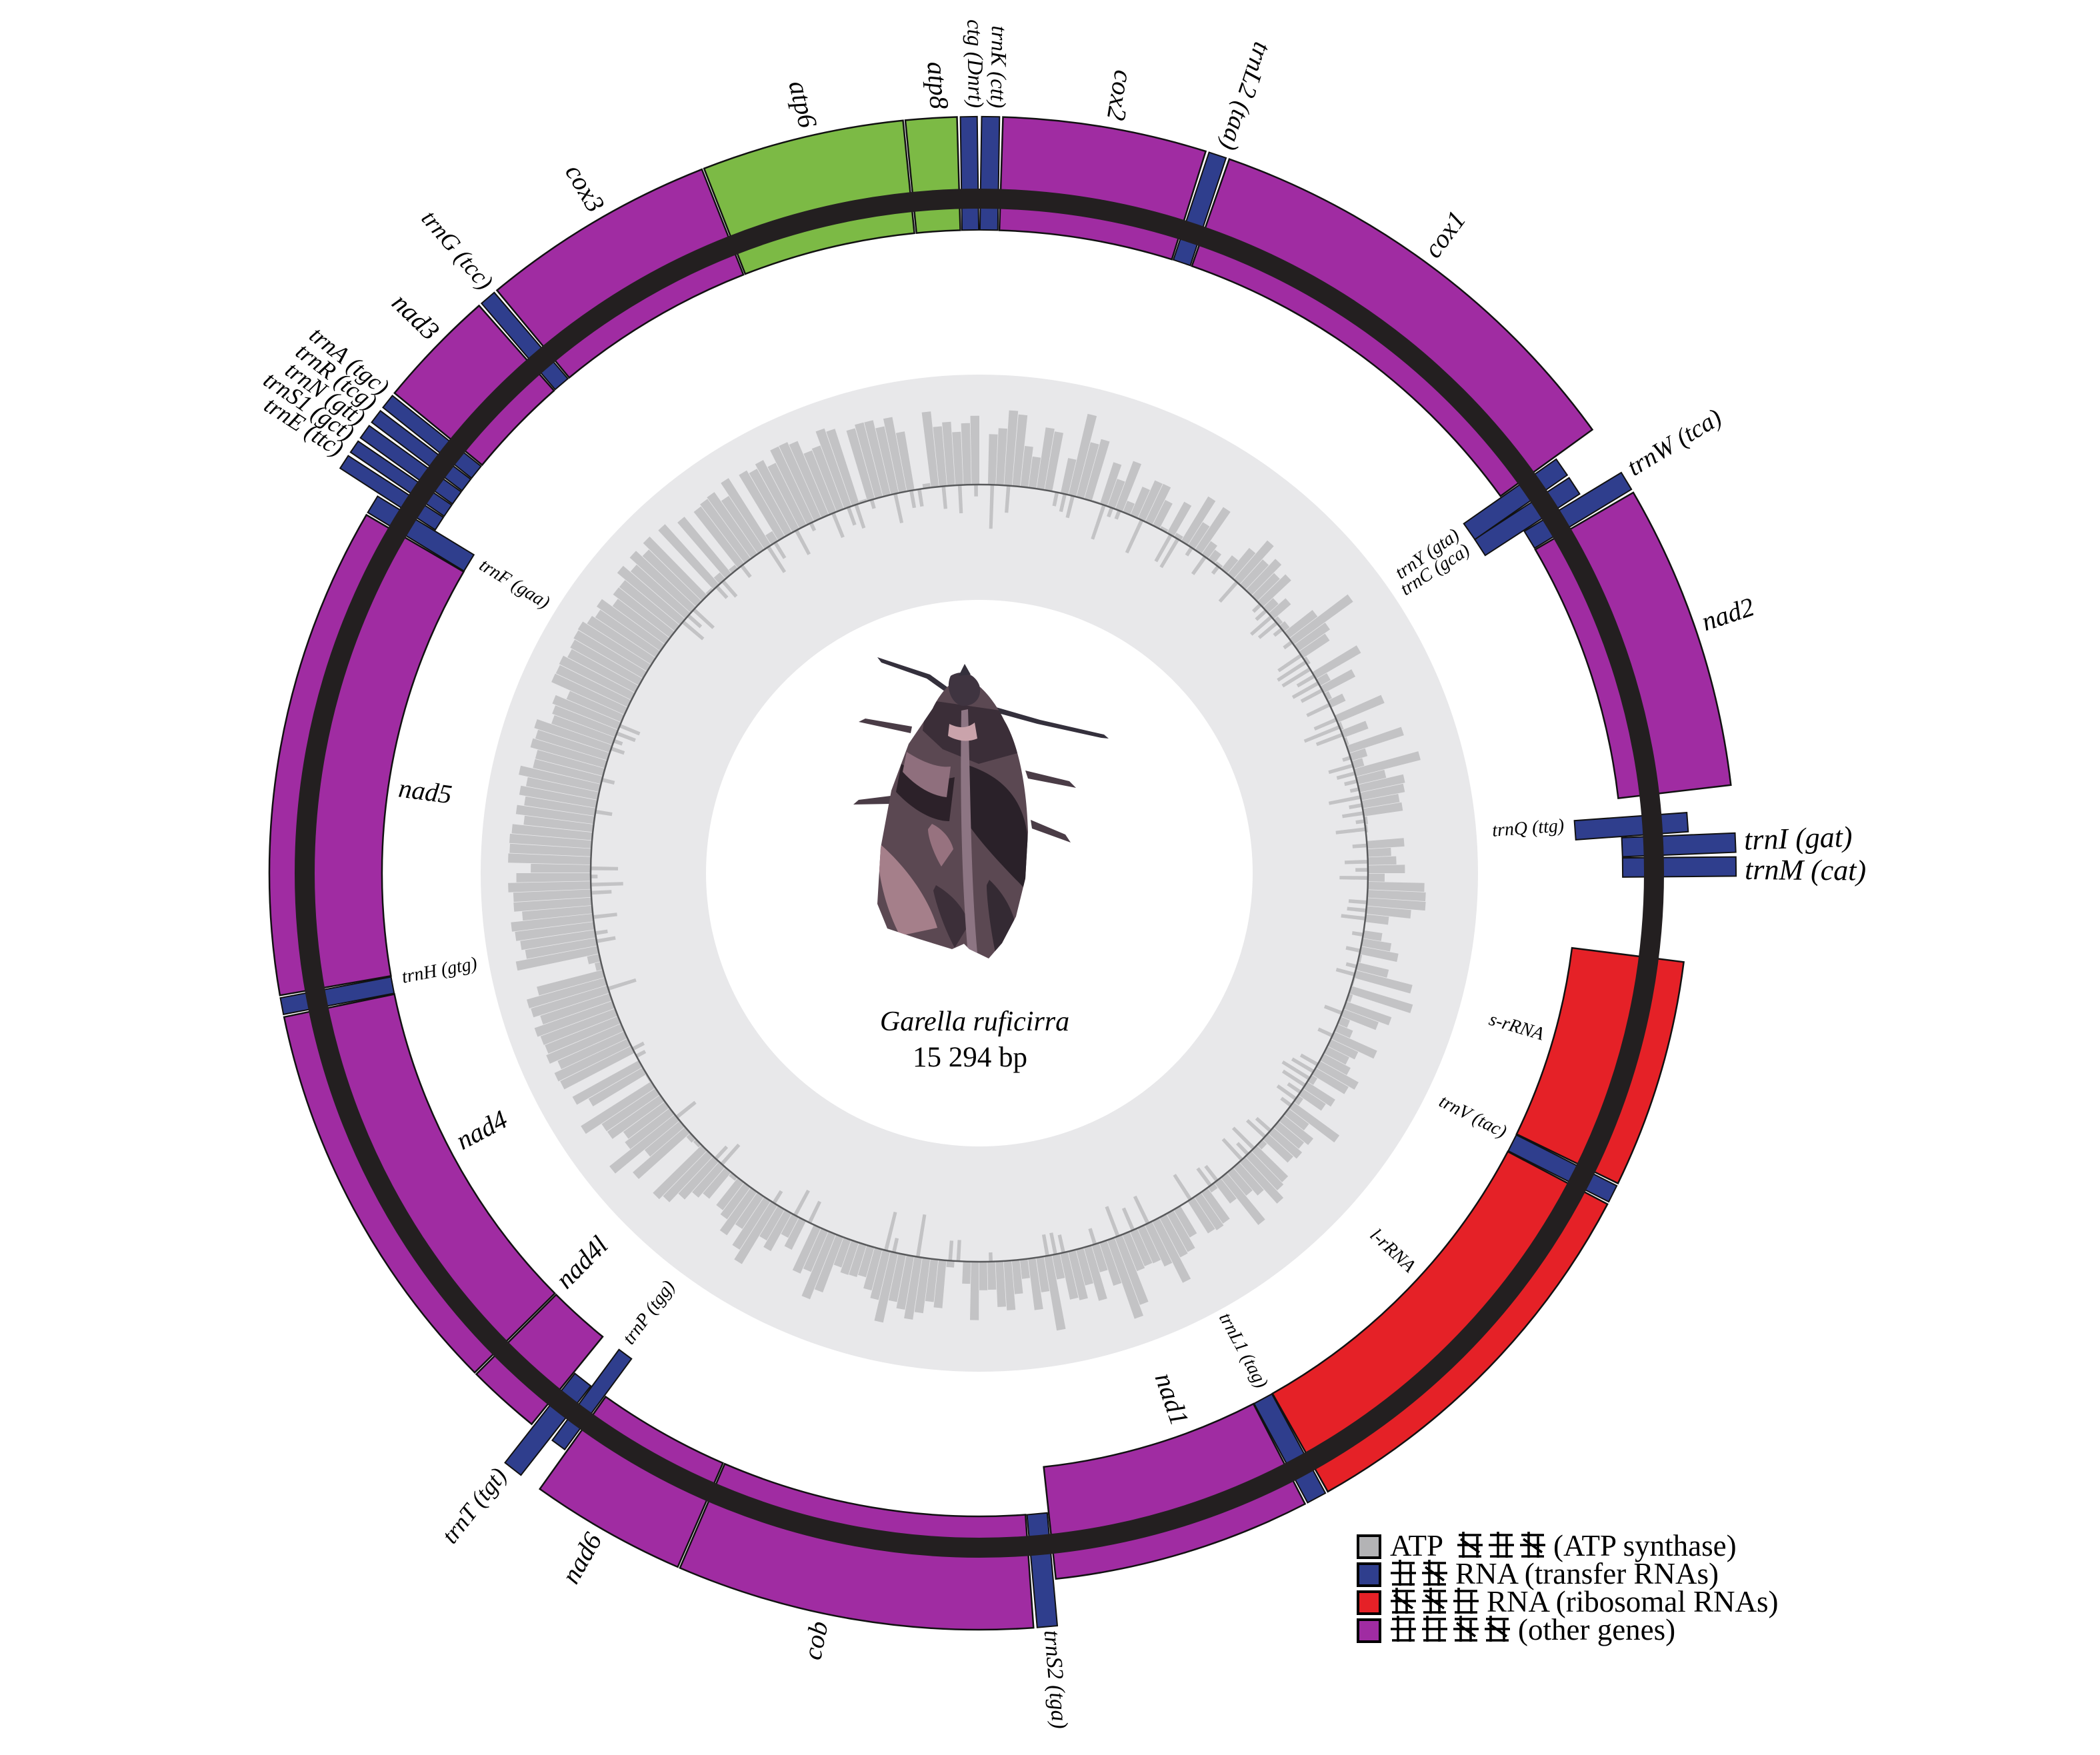 This screenshot has height=1755, width=2100. Describe the element at coordinates (1528, 828) in the screenshot. I see `svg-text: trnQ (ttg)` at that location.